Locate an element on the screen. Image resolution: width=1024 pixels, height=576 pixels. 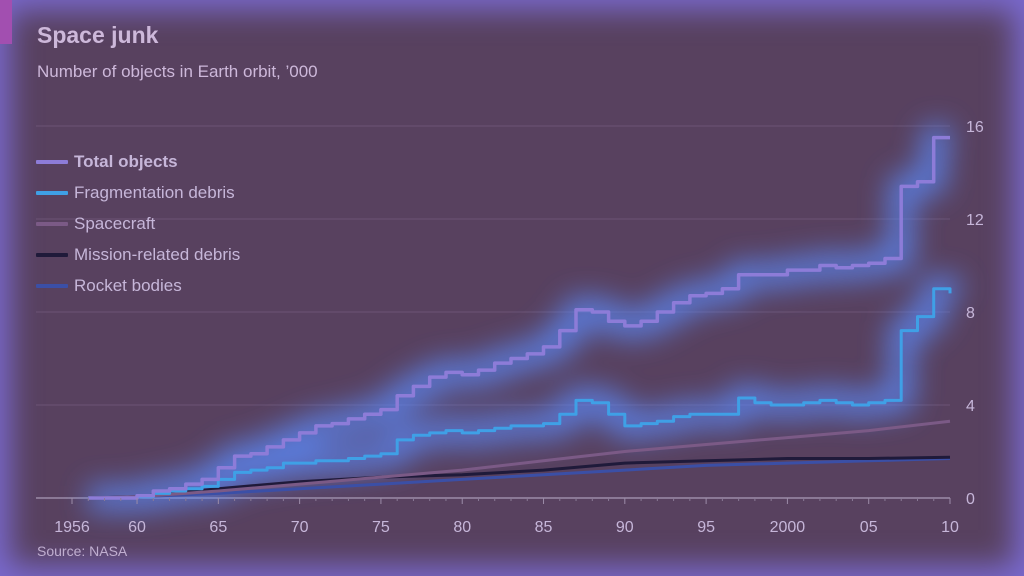
y-tick-label: 8 is located at coordinates (970, 313).